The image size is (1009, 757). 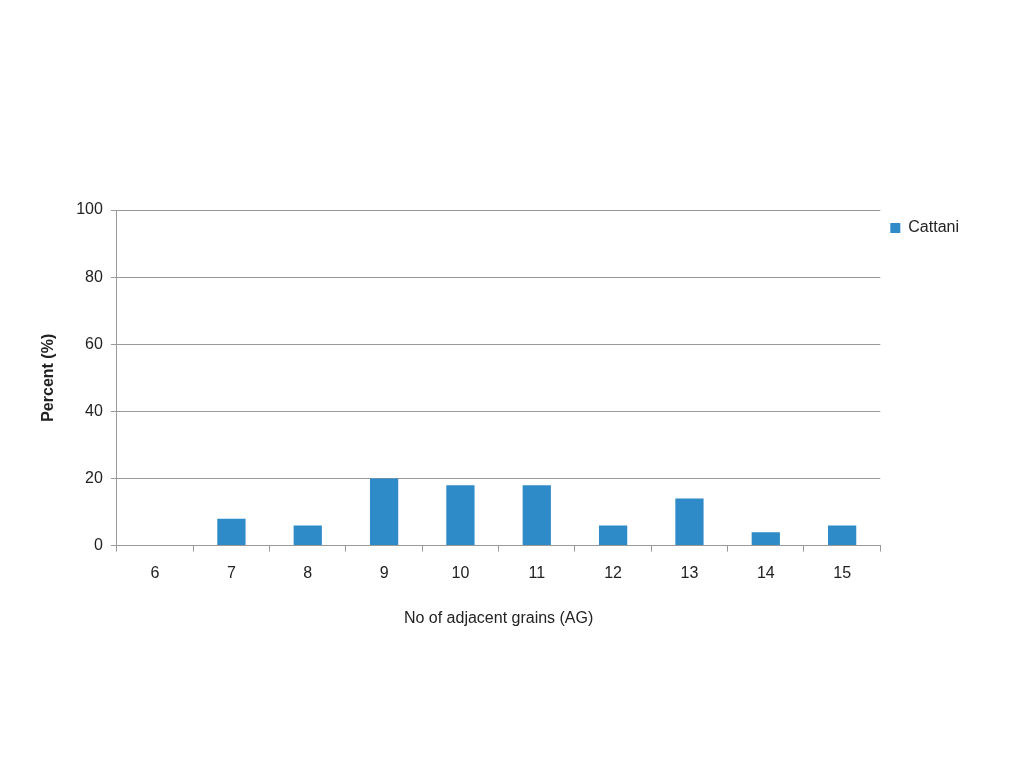 What do you see at coordinates (460, 572) in the screenshot?
I see `x-tick-label: 10` at bounding box center [460, 572].